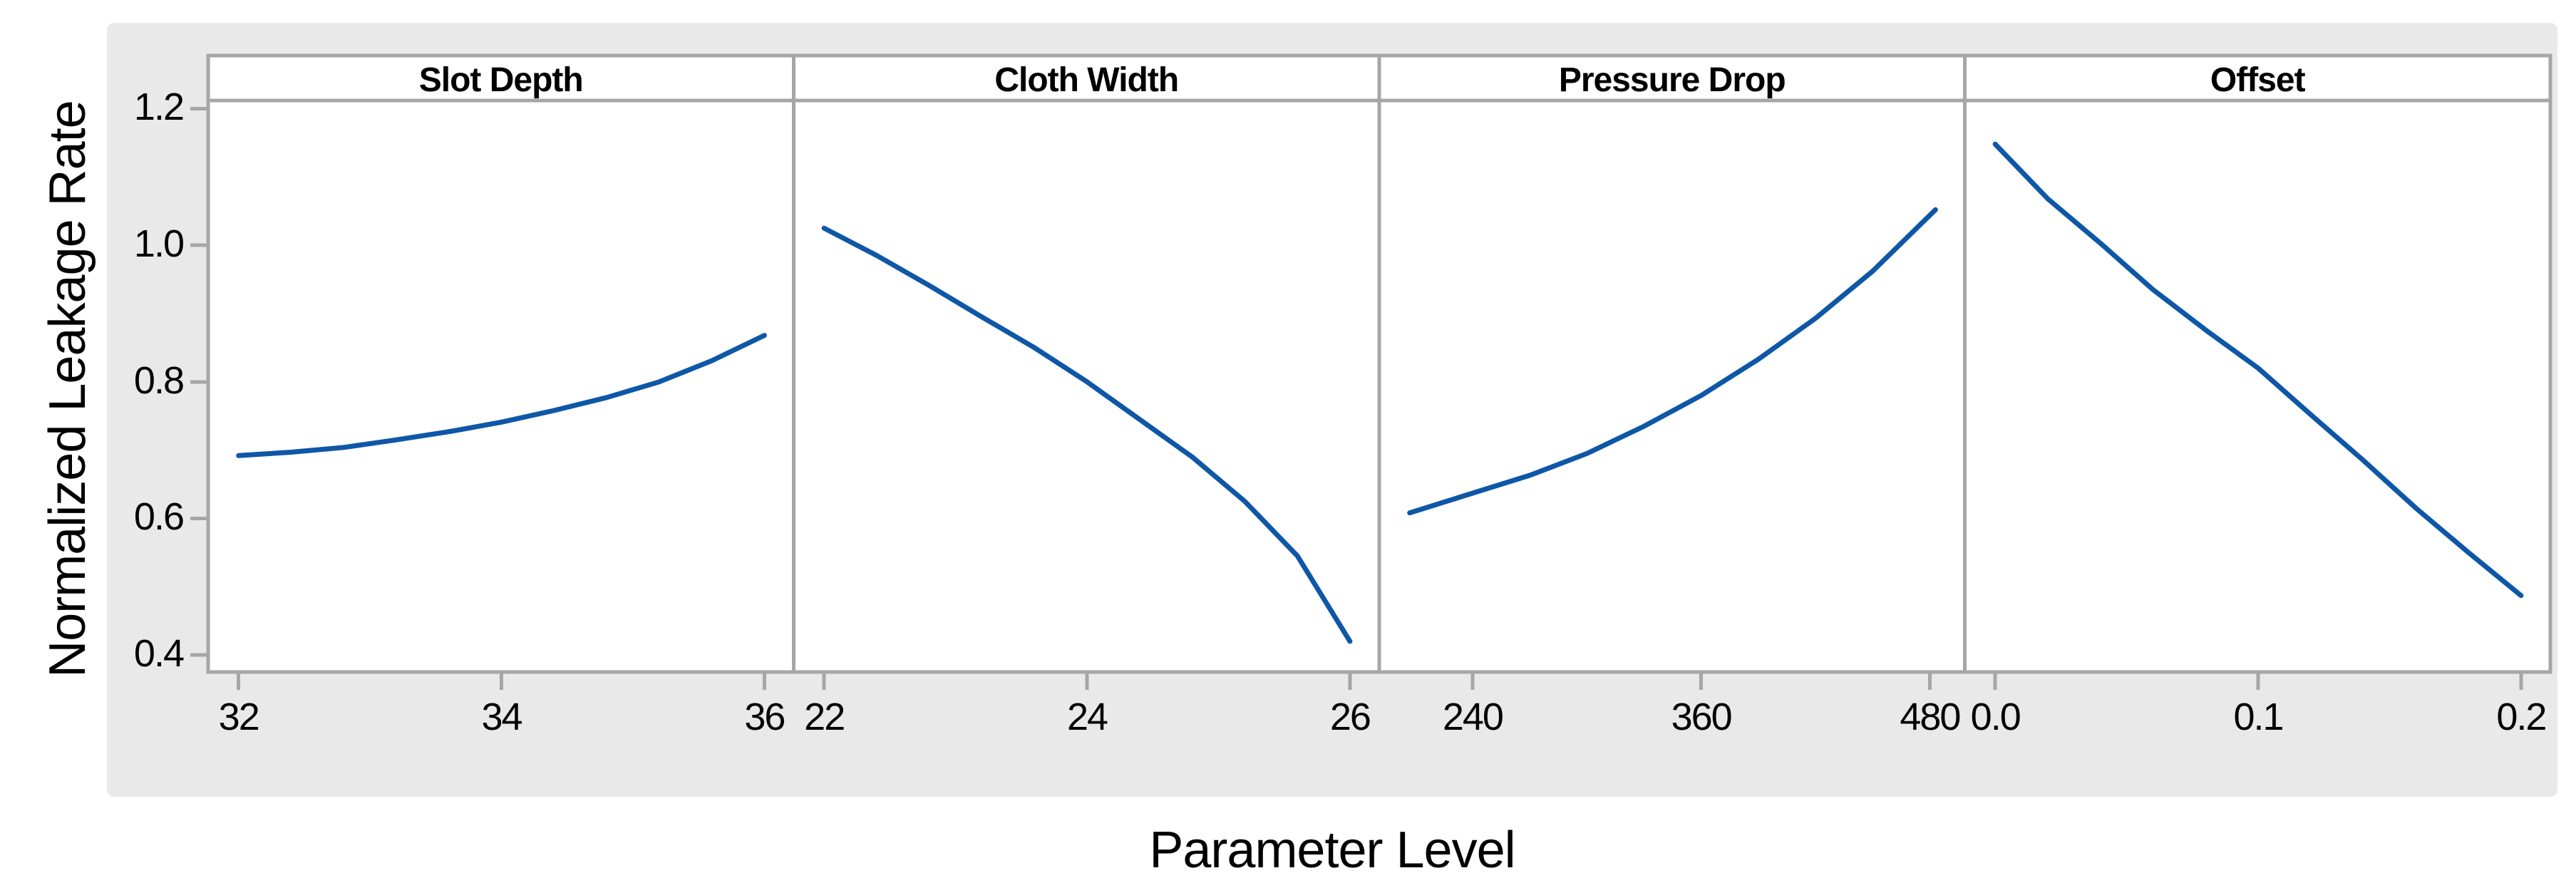  What do you see at coordinates (502, 717) in the screenshot?
I see `x-tick-label: 34` at bounding box center [502, 717].